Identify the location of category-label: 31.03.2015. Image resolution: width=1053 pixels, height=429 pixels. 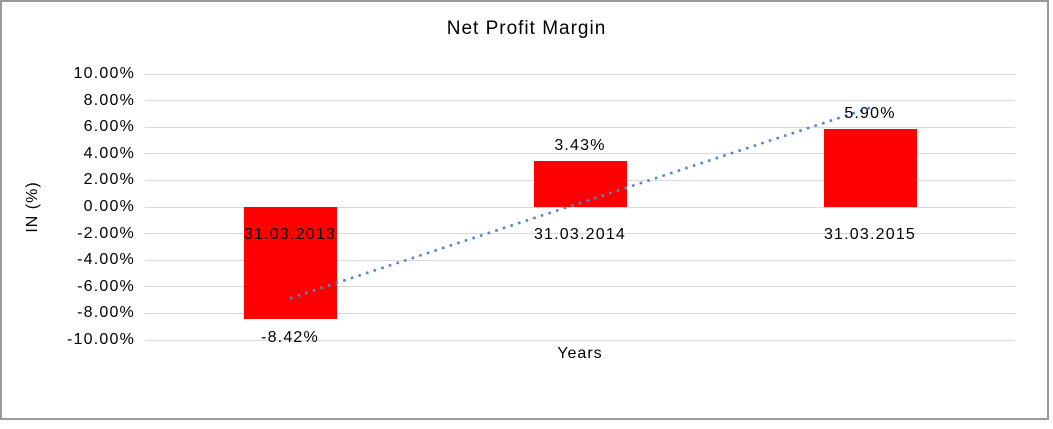
(870, 234).